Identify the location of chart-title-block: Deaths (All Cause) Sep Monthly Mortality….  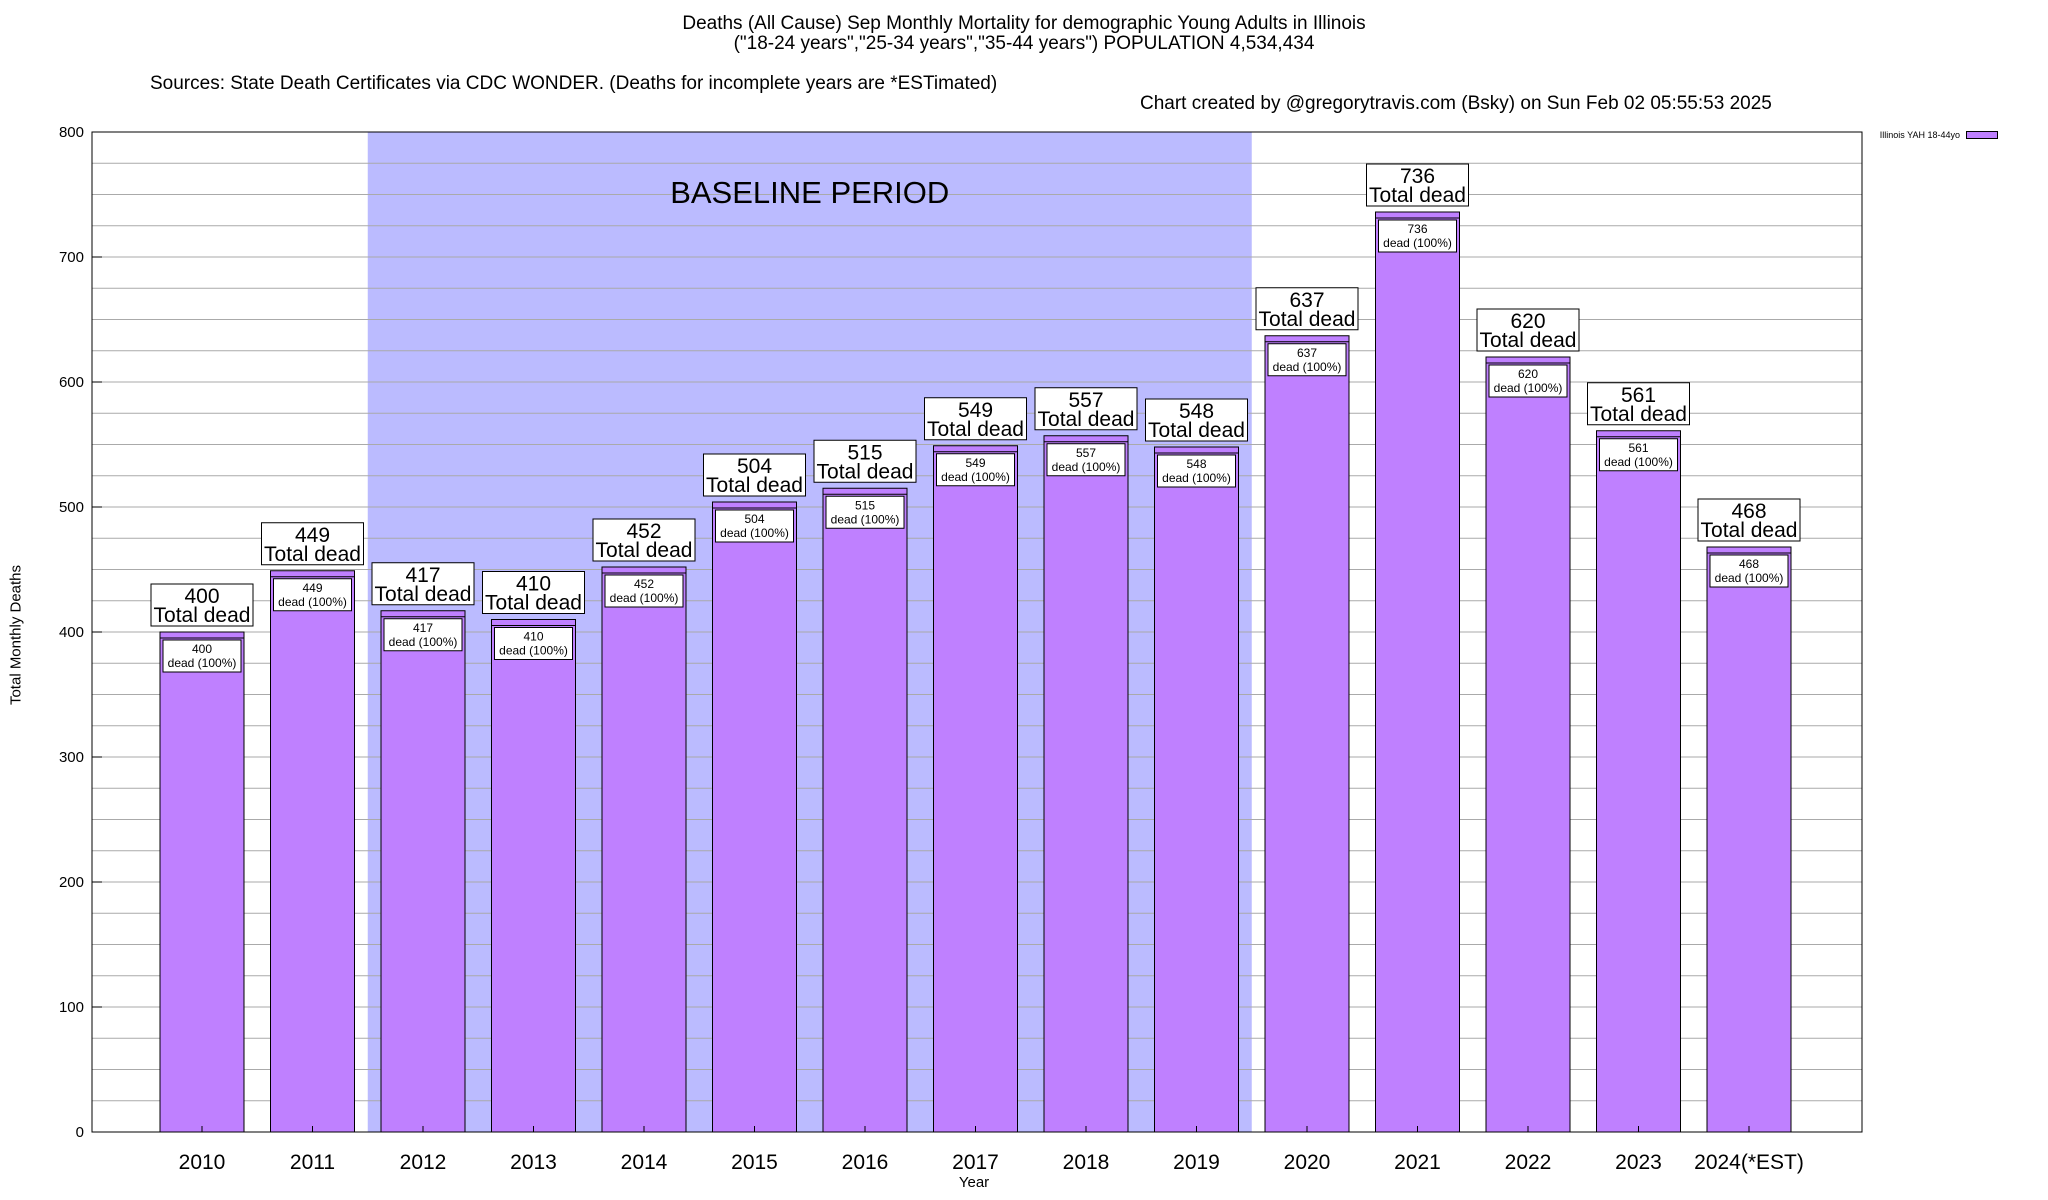
(1024, 34).